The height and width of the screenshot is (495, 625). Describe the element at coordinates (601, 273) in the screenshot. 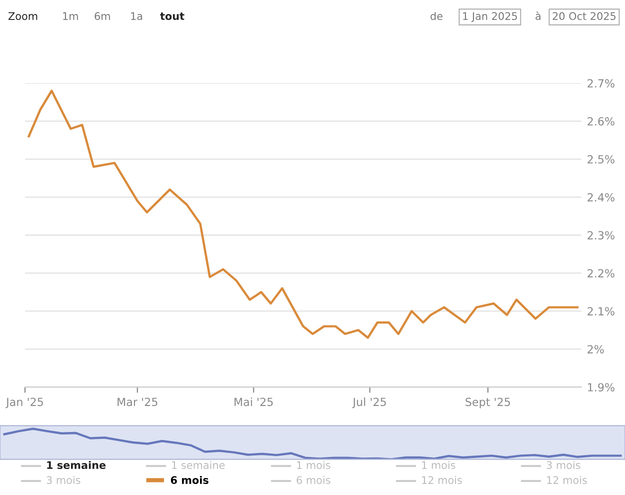

I see `y-tick-label: 2.2%` at that location.